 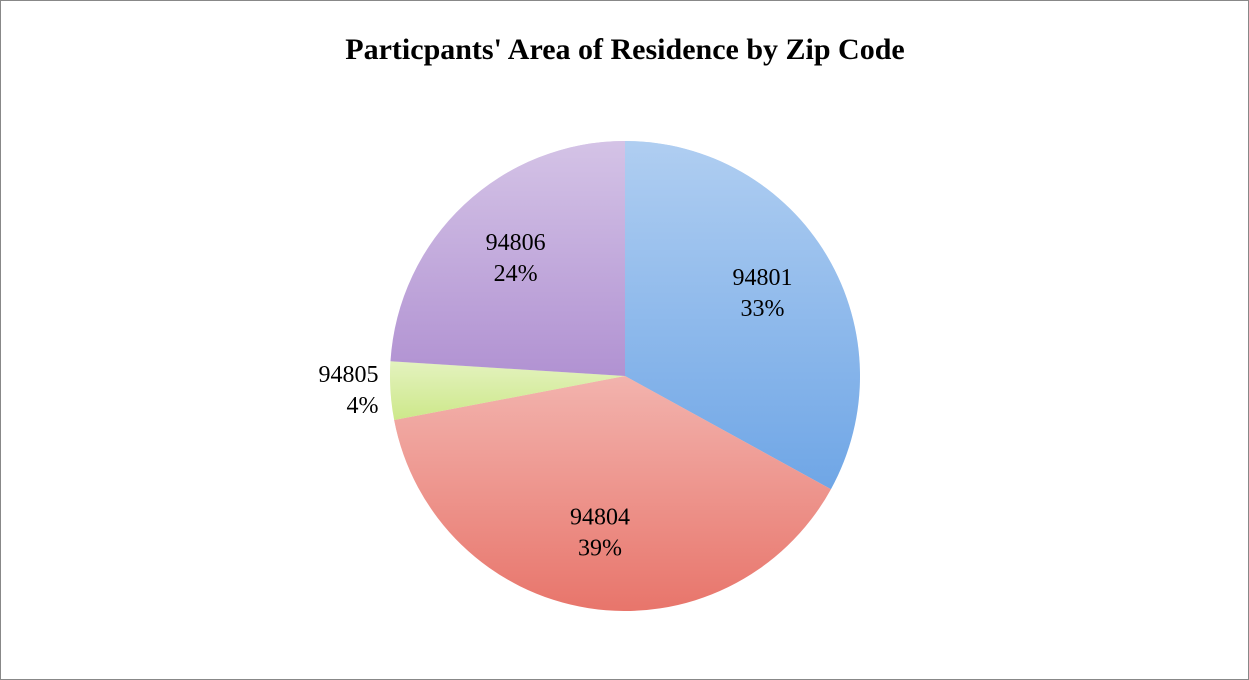 What do you see at coordinates (348, 375) in the screenshot?
I see `slice-label: 94805` at bounding box center [348, 375].